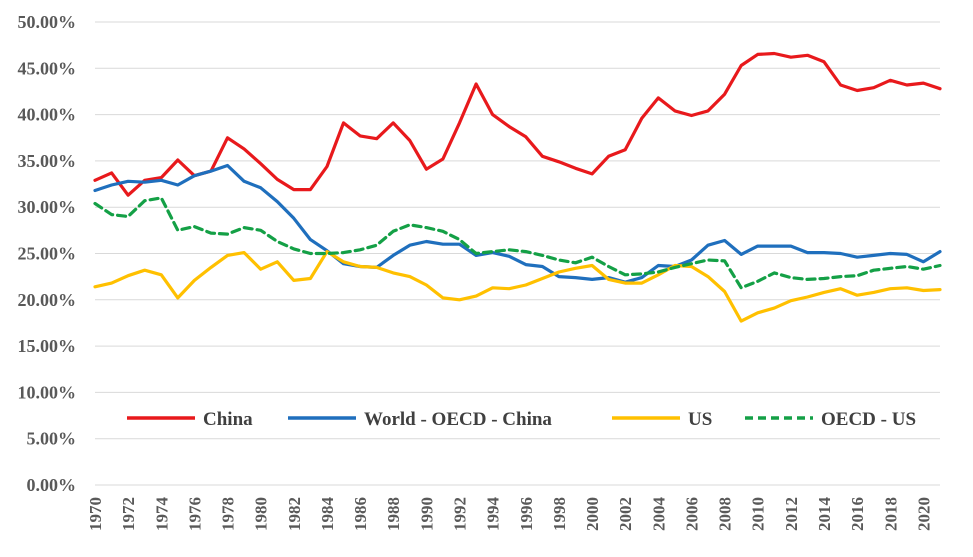 This screenshot has width=973, height=557. Describe the element at coordinates (691, 514) in the screenshot. I see `x-tick-label: 2006` at that location.